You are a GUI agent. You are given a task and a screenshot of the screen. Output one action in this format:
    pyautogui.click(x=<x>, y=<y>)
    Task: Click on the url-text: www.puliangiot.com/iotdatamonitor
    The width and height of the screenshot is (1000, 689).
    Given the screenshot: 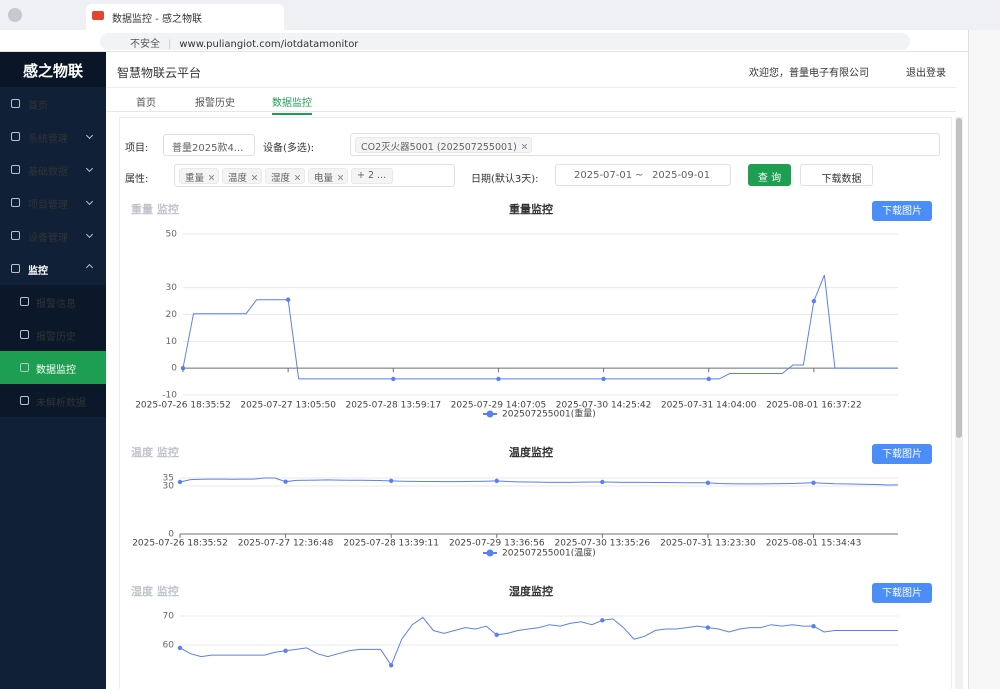 What is the action you would take?
    pyautogui.click(x=269, y=44)
    